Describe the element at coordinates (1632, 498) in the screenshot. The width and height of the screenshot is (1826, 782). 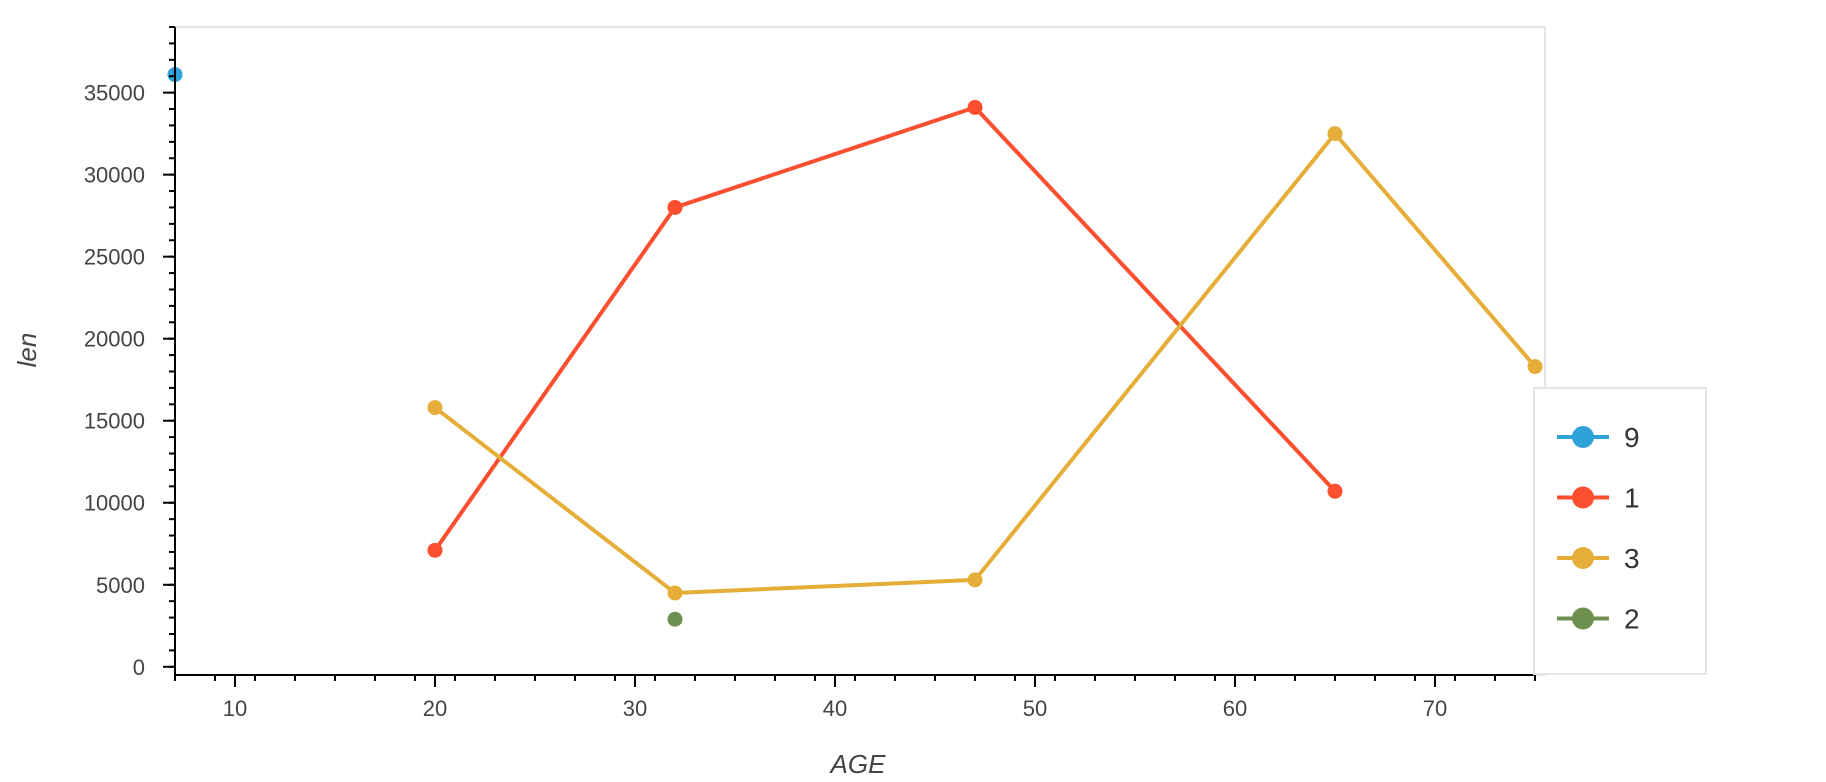
I see `legend-label-1: 1` at that location.